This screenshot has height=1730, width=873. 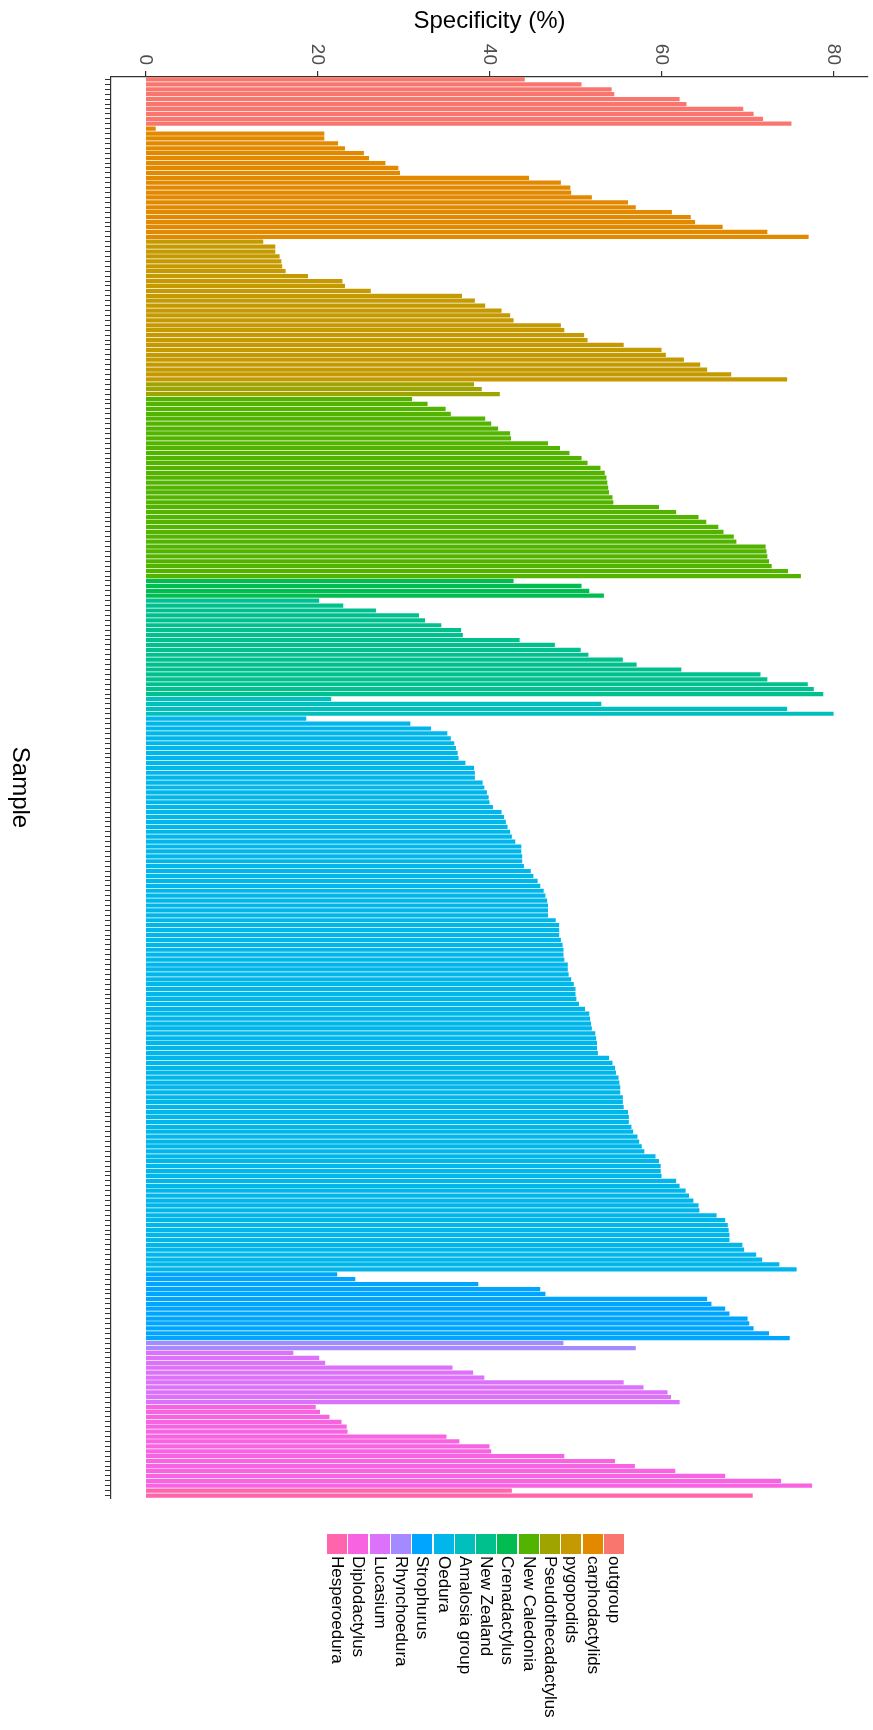 I want to click on legend-label: New Zealand, so click(x=486, y=1606).